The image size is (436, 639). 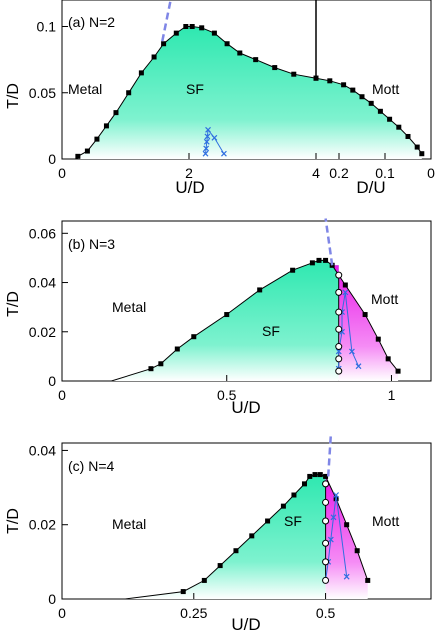 I want to click on panel-c-mott-label: Mott, so click(x=385, y=521).